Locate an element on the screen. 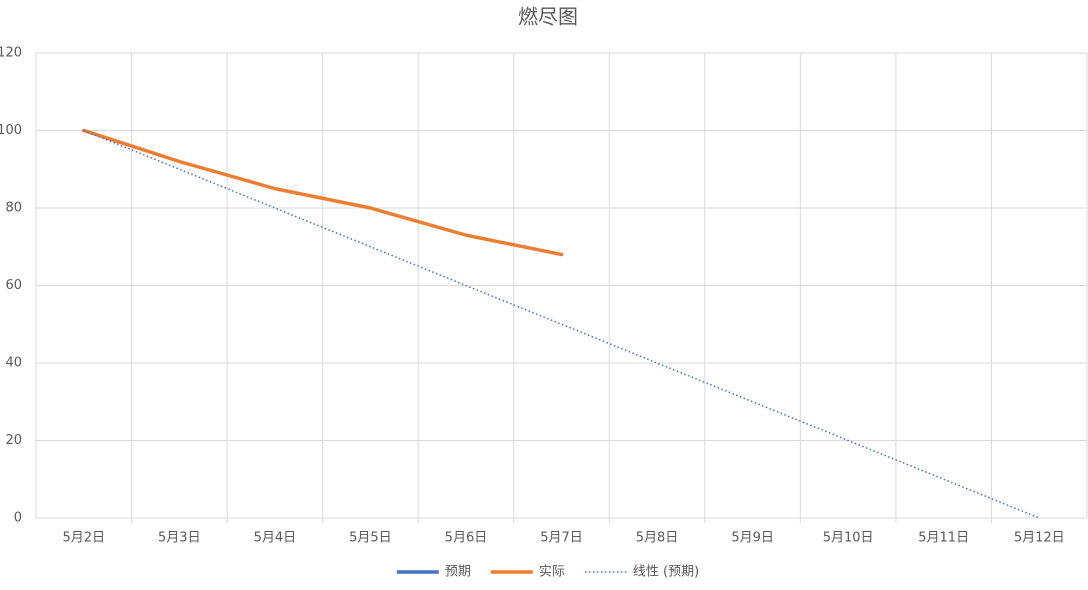 The height and width of the screenshot is (590, 1088). legend-label: 预期 is located at coordinates (458, 572).